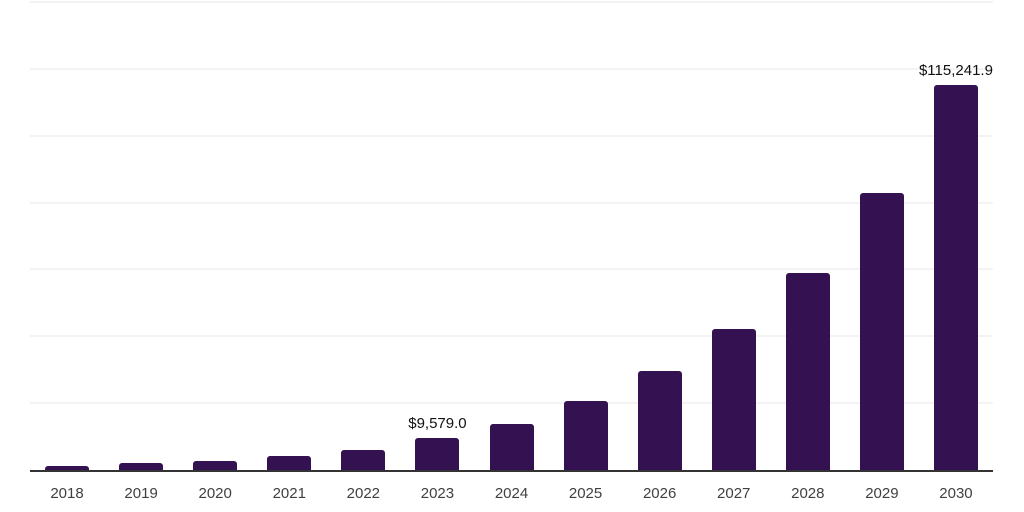 The width and height of the screenshot is (1024, 512). Describe the element at coordinates (67, 467) in the screenshot. I see `bar-2018` at that location.